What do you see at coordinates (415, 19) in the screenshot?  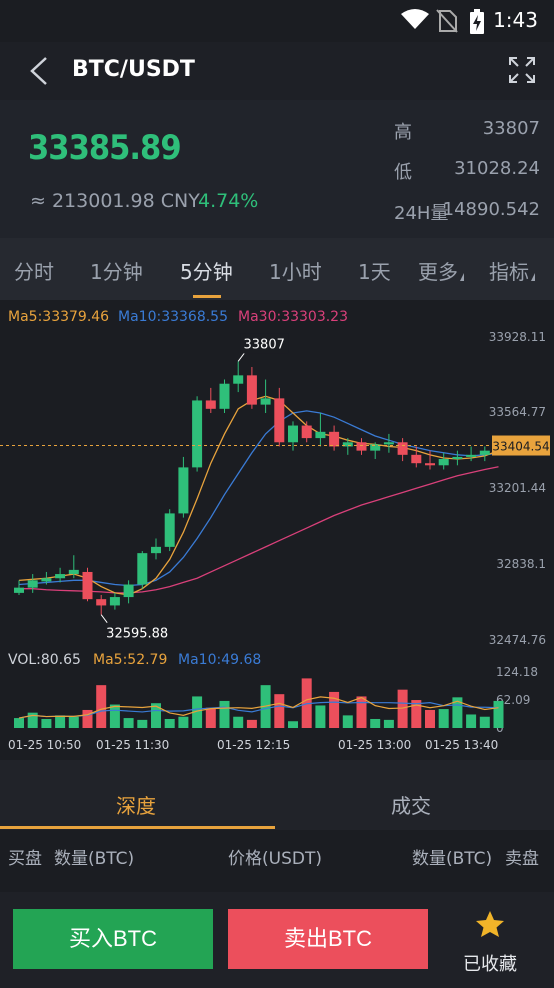 I see `wifi-icon` at bounding box center [415, 19].